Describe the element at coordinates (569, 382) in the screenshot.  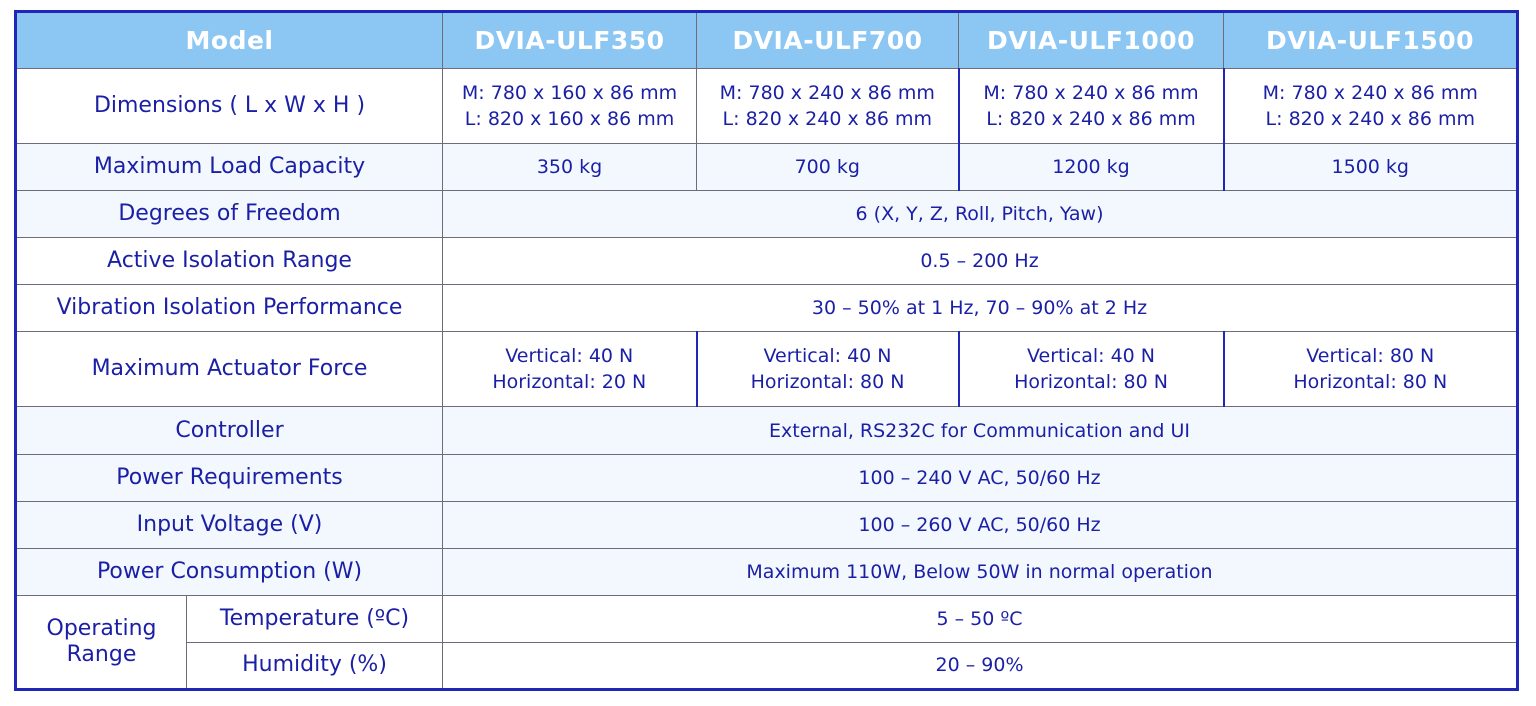
I see `actuator-force-horizontal: Horizontal: 20 N` at that location.